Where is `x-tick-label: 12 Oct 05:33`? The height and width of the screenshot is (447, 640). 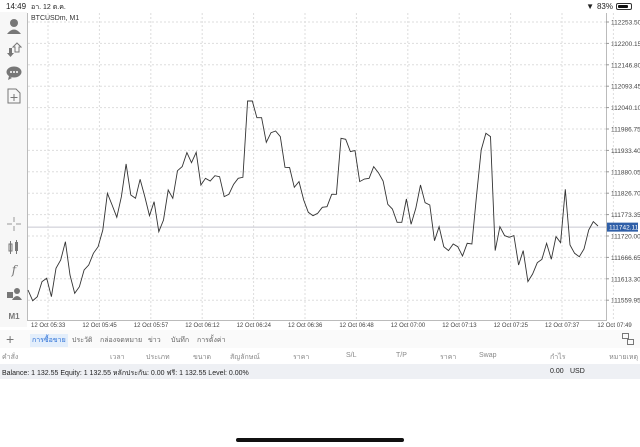
x-tick-label: 12 Oct 05:33 is located at coordinates (48, 326).